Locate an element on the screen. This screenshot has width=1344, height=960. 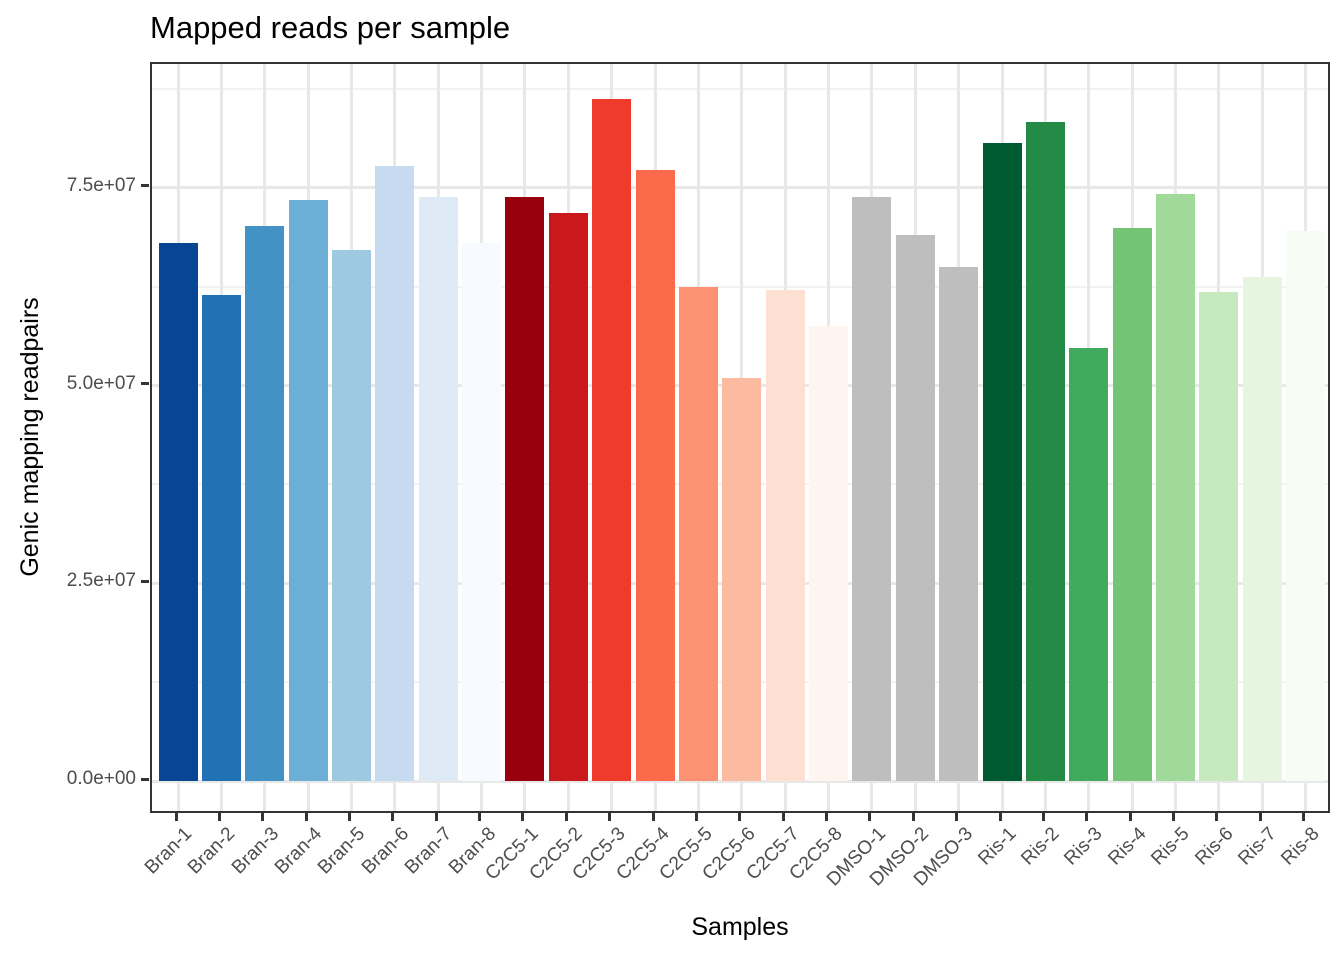
x-tick-label-Bran-6: Bran-6 is located at coordinates (385, 851).